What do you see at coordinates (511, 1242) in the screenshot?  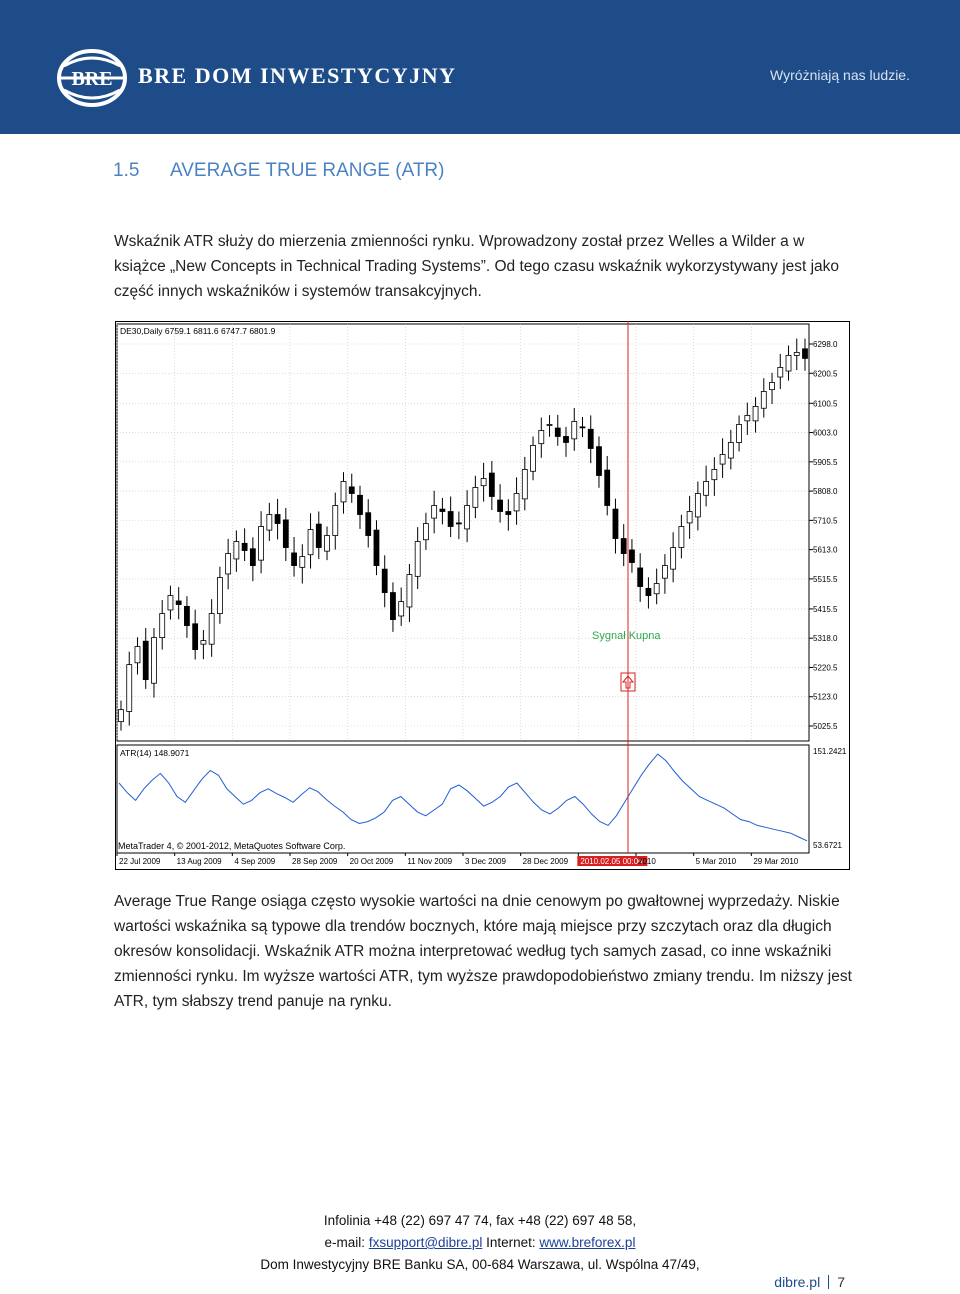 I see `internet-label: Internet:` at bounding box center [511, 1242].